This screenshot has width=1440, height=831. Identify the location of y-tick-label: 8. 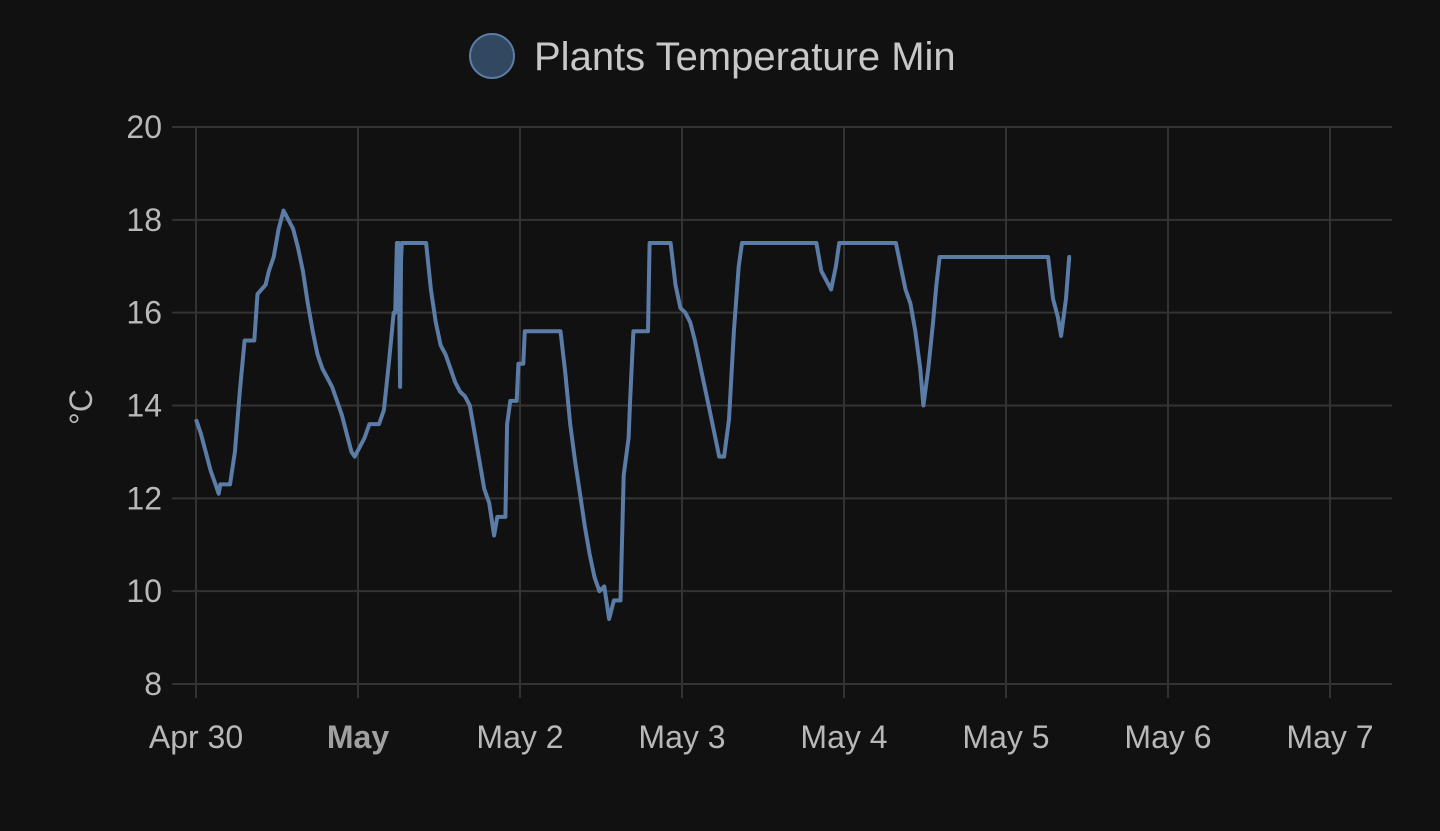
(153, 684).